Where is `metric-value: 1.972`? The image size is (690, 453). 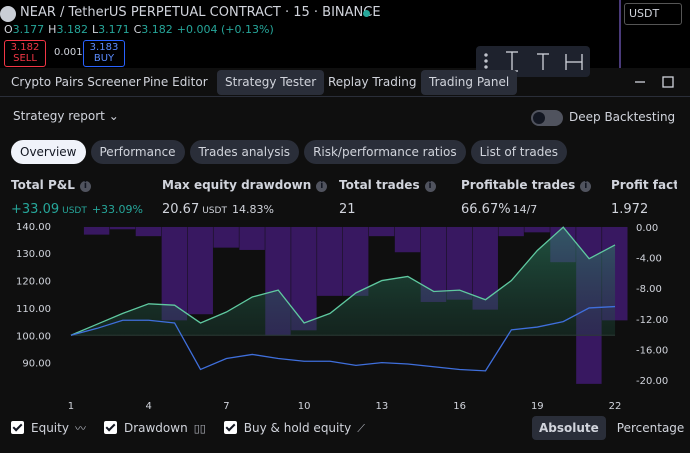 metric-value: 1.972 is located at coordinates (630, 209).